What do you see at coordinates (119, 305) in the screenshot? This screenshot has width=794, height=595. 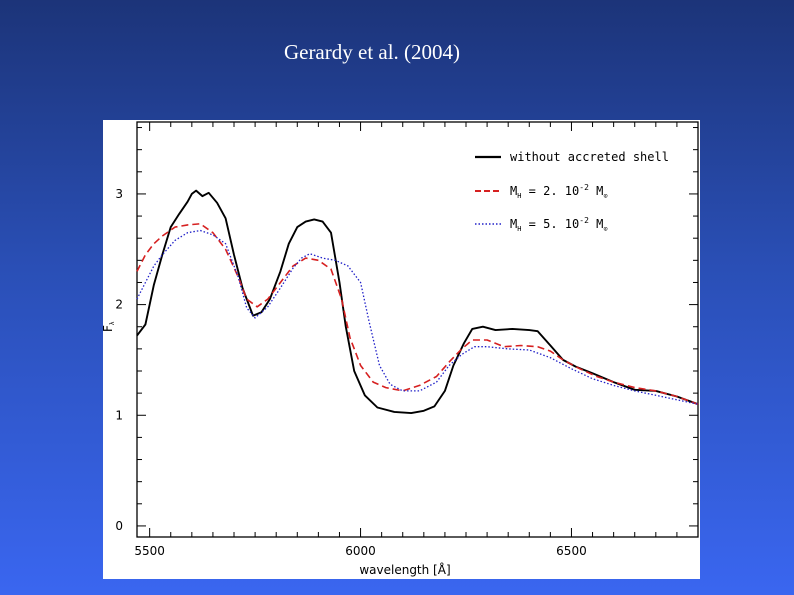 I see `y-tick-label: 2` at bounding box center [119, 305].